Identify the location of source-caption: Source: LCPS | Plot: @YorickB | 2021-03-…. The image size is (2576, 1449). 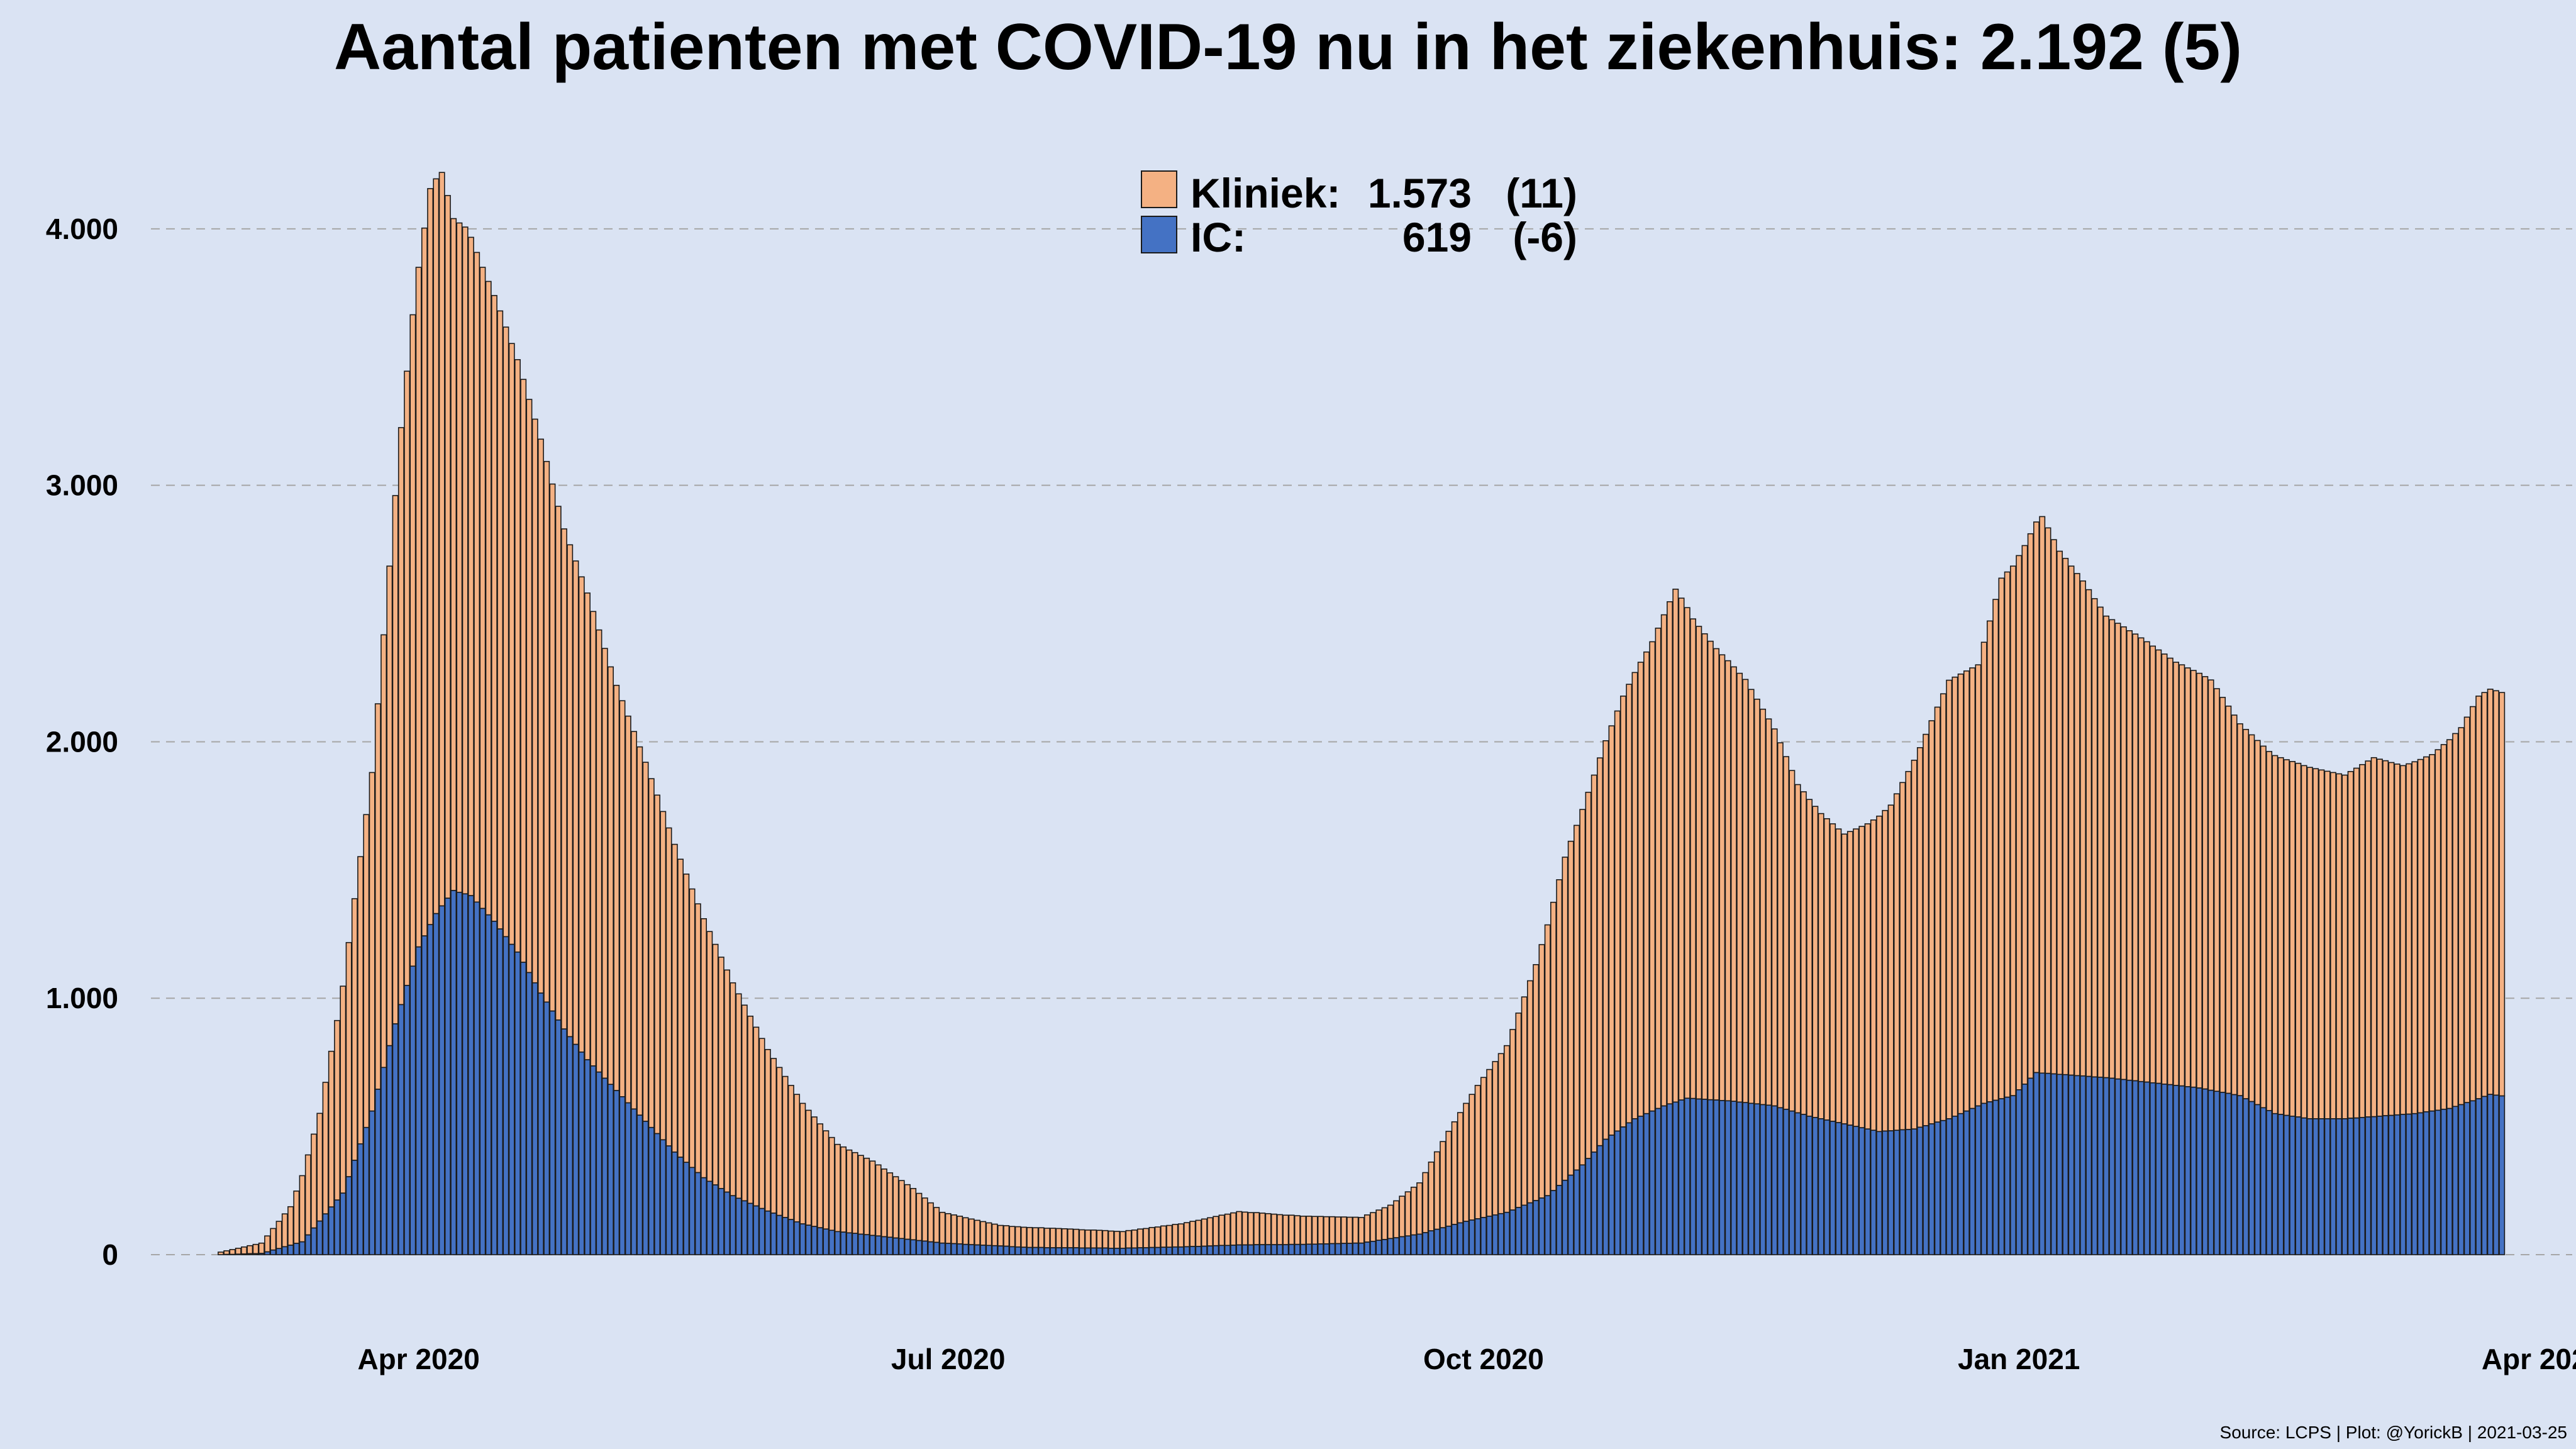
(2393, 1432).